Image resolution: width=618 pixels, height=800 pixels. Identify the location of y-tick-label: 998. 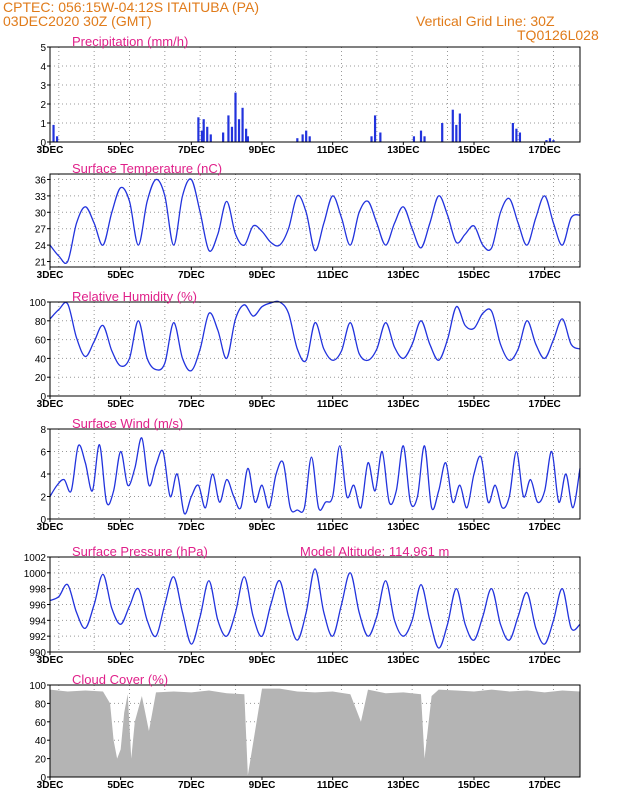
(37, 590).